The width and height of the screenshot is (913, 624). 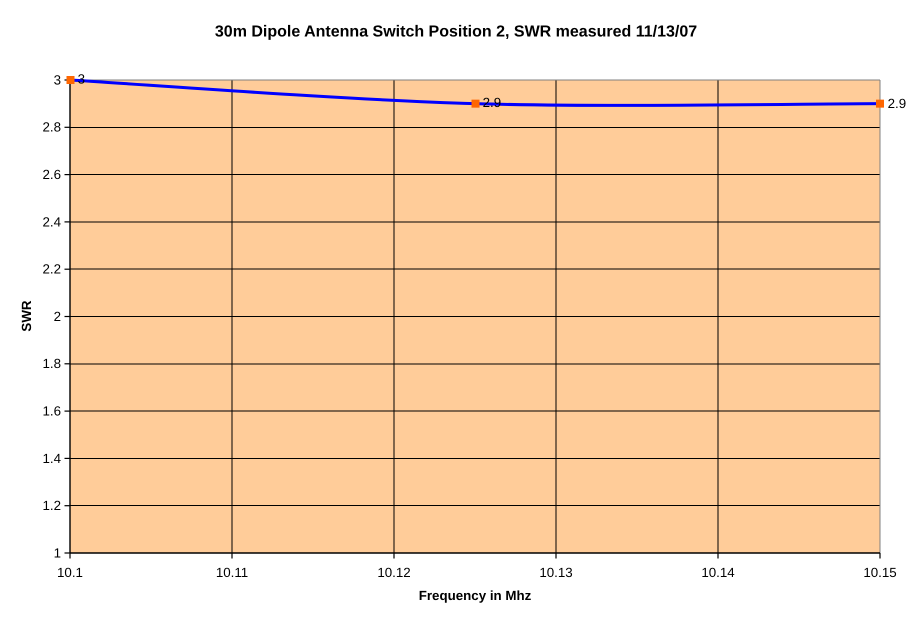 What do you see at coordinates (51, 269) in the screenshot?
I see `svg-text: 2.2` at bounding box center [51, 269].